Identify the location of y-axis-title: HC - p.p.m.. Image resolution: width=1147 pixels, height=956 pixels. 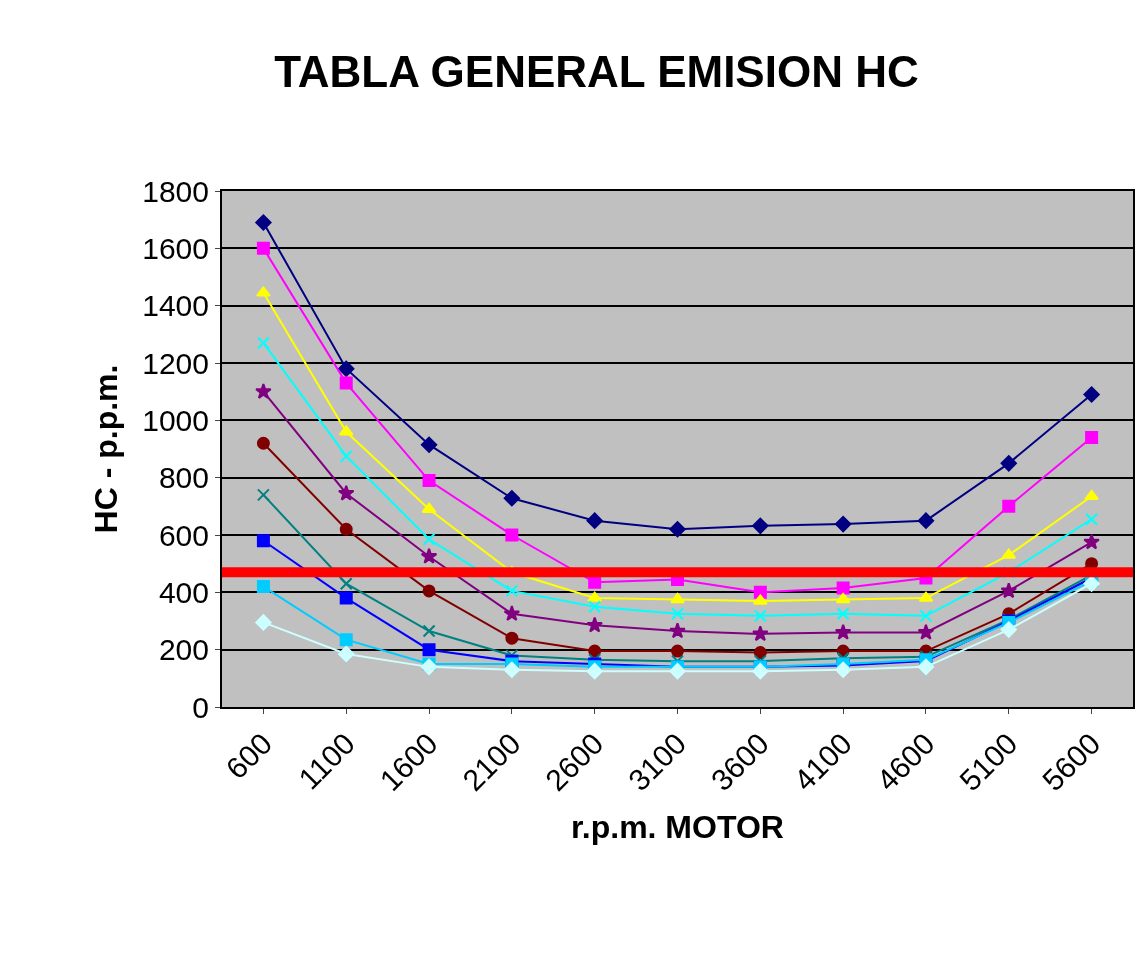
(106, 449).